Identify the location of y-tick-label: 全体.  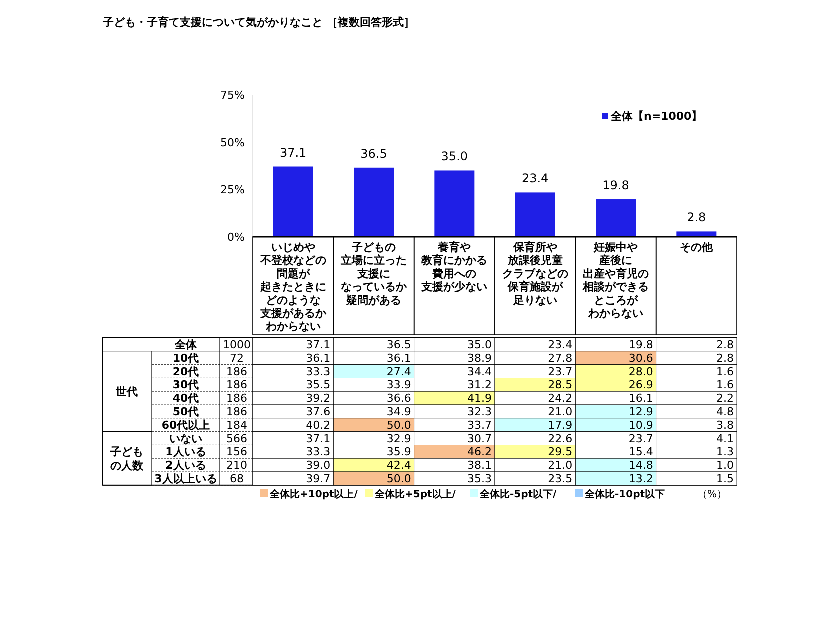
(186, 345).